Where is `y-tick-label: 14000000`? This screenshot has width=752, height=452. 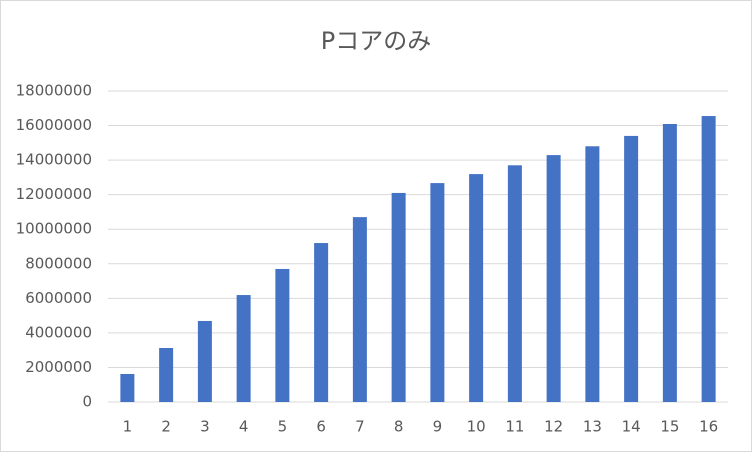 y-tick-label: 14000000 is located at coordinates (54, 160).